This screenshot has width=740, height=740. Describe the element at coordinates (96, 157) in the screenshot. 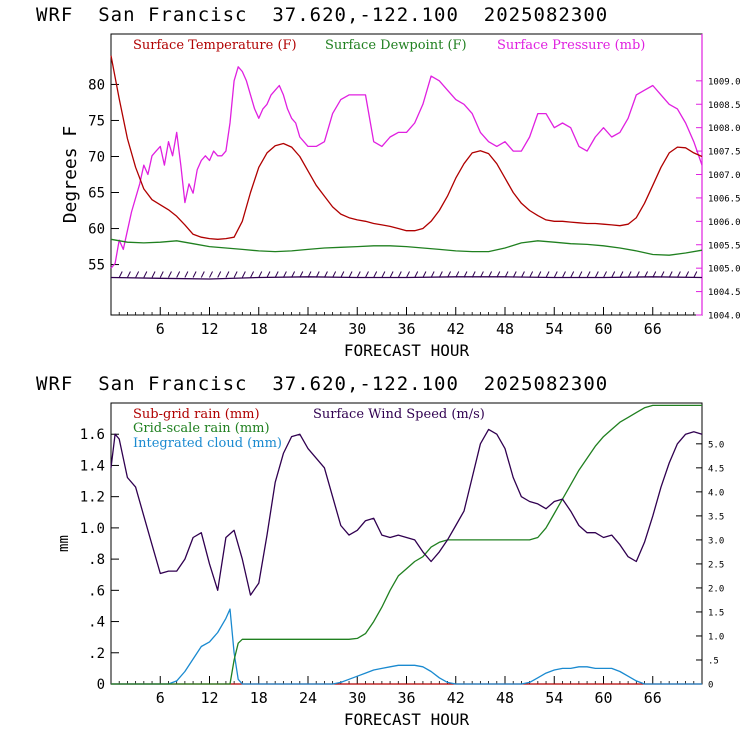

I see `y-tick-label: 70` at that location.